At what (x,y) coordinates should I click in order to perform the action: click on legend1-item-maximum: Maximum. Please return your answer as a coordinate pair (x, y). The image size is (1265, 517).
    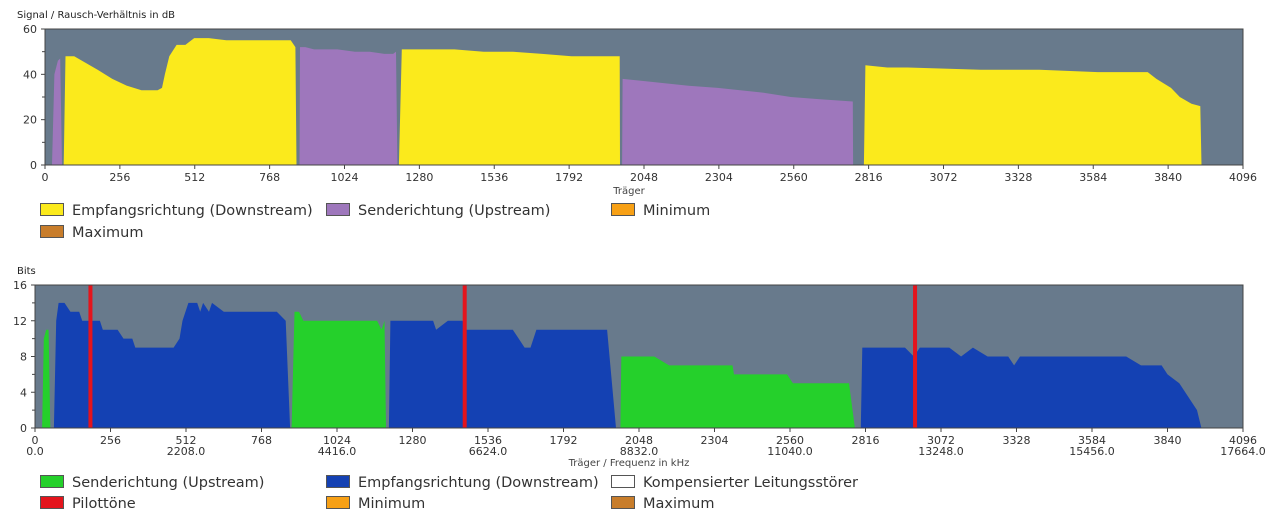
    Looking at the image, I should click on (91, 233).